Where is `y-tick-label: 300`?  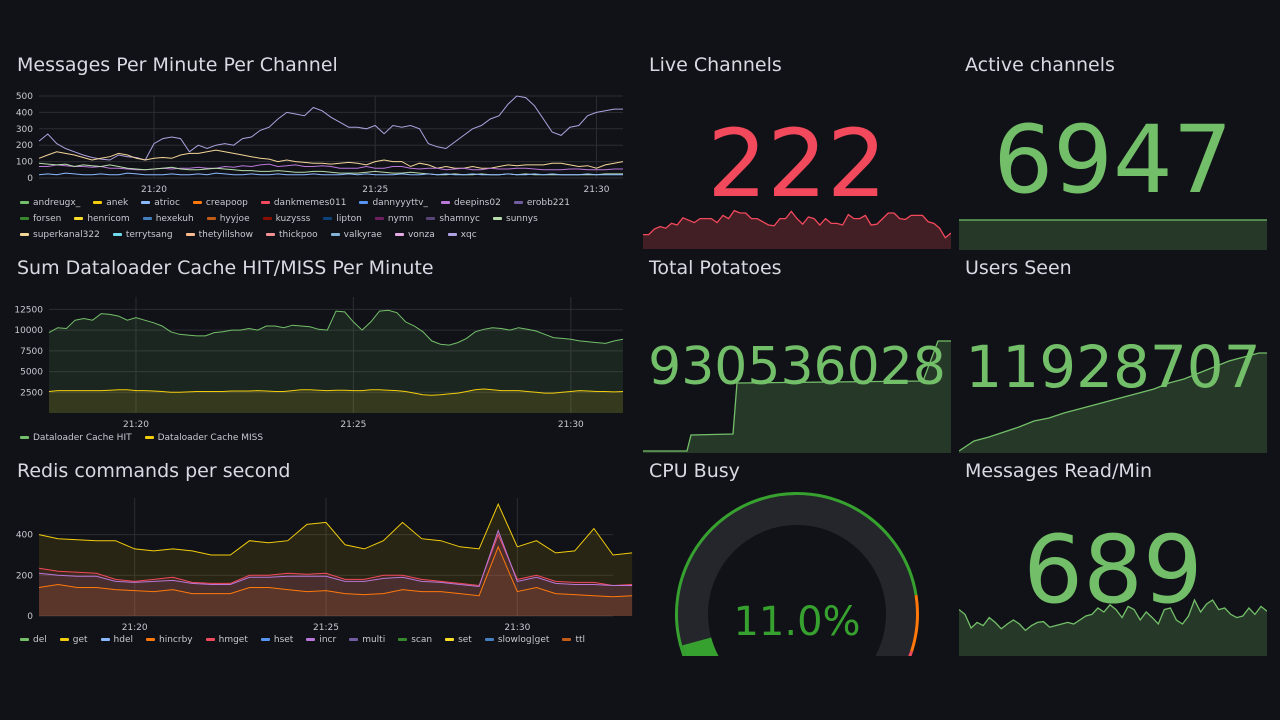
y-tick-label: 300 is located at coordinates (24, 130).